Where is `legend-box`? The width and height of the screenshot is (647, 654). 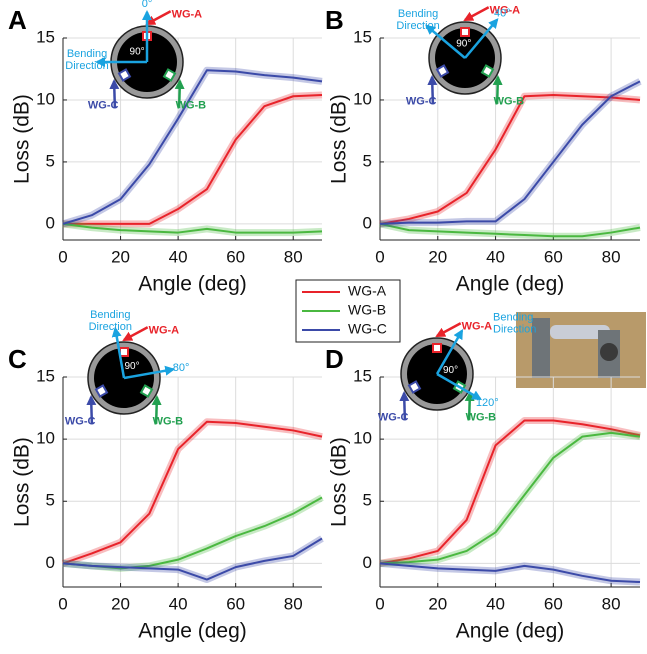
legend-box is located at coordinates (348, 311).